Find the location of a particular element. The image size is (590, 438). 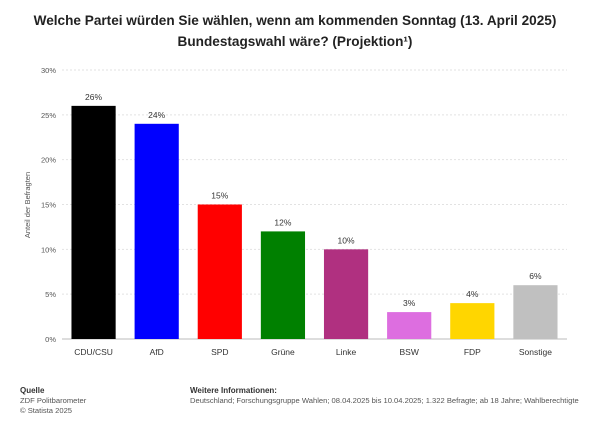

x-tick-label: Linke is located at coordinates (346, 352).